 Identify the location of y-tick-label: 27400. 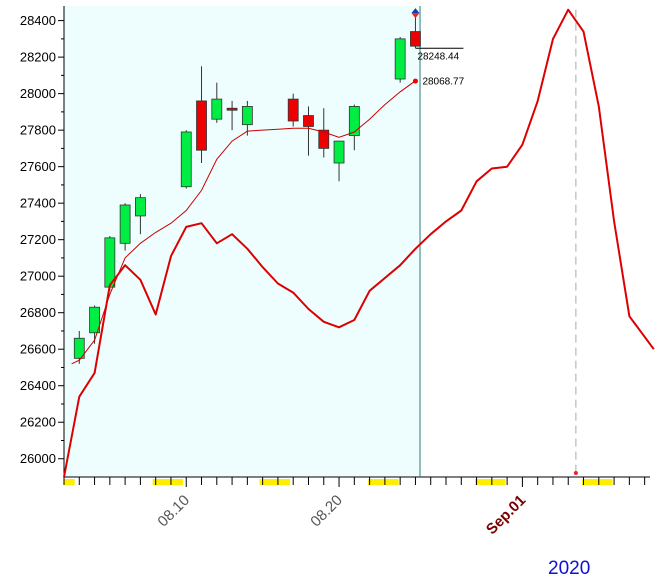
(38, 203).